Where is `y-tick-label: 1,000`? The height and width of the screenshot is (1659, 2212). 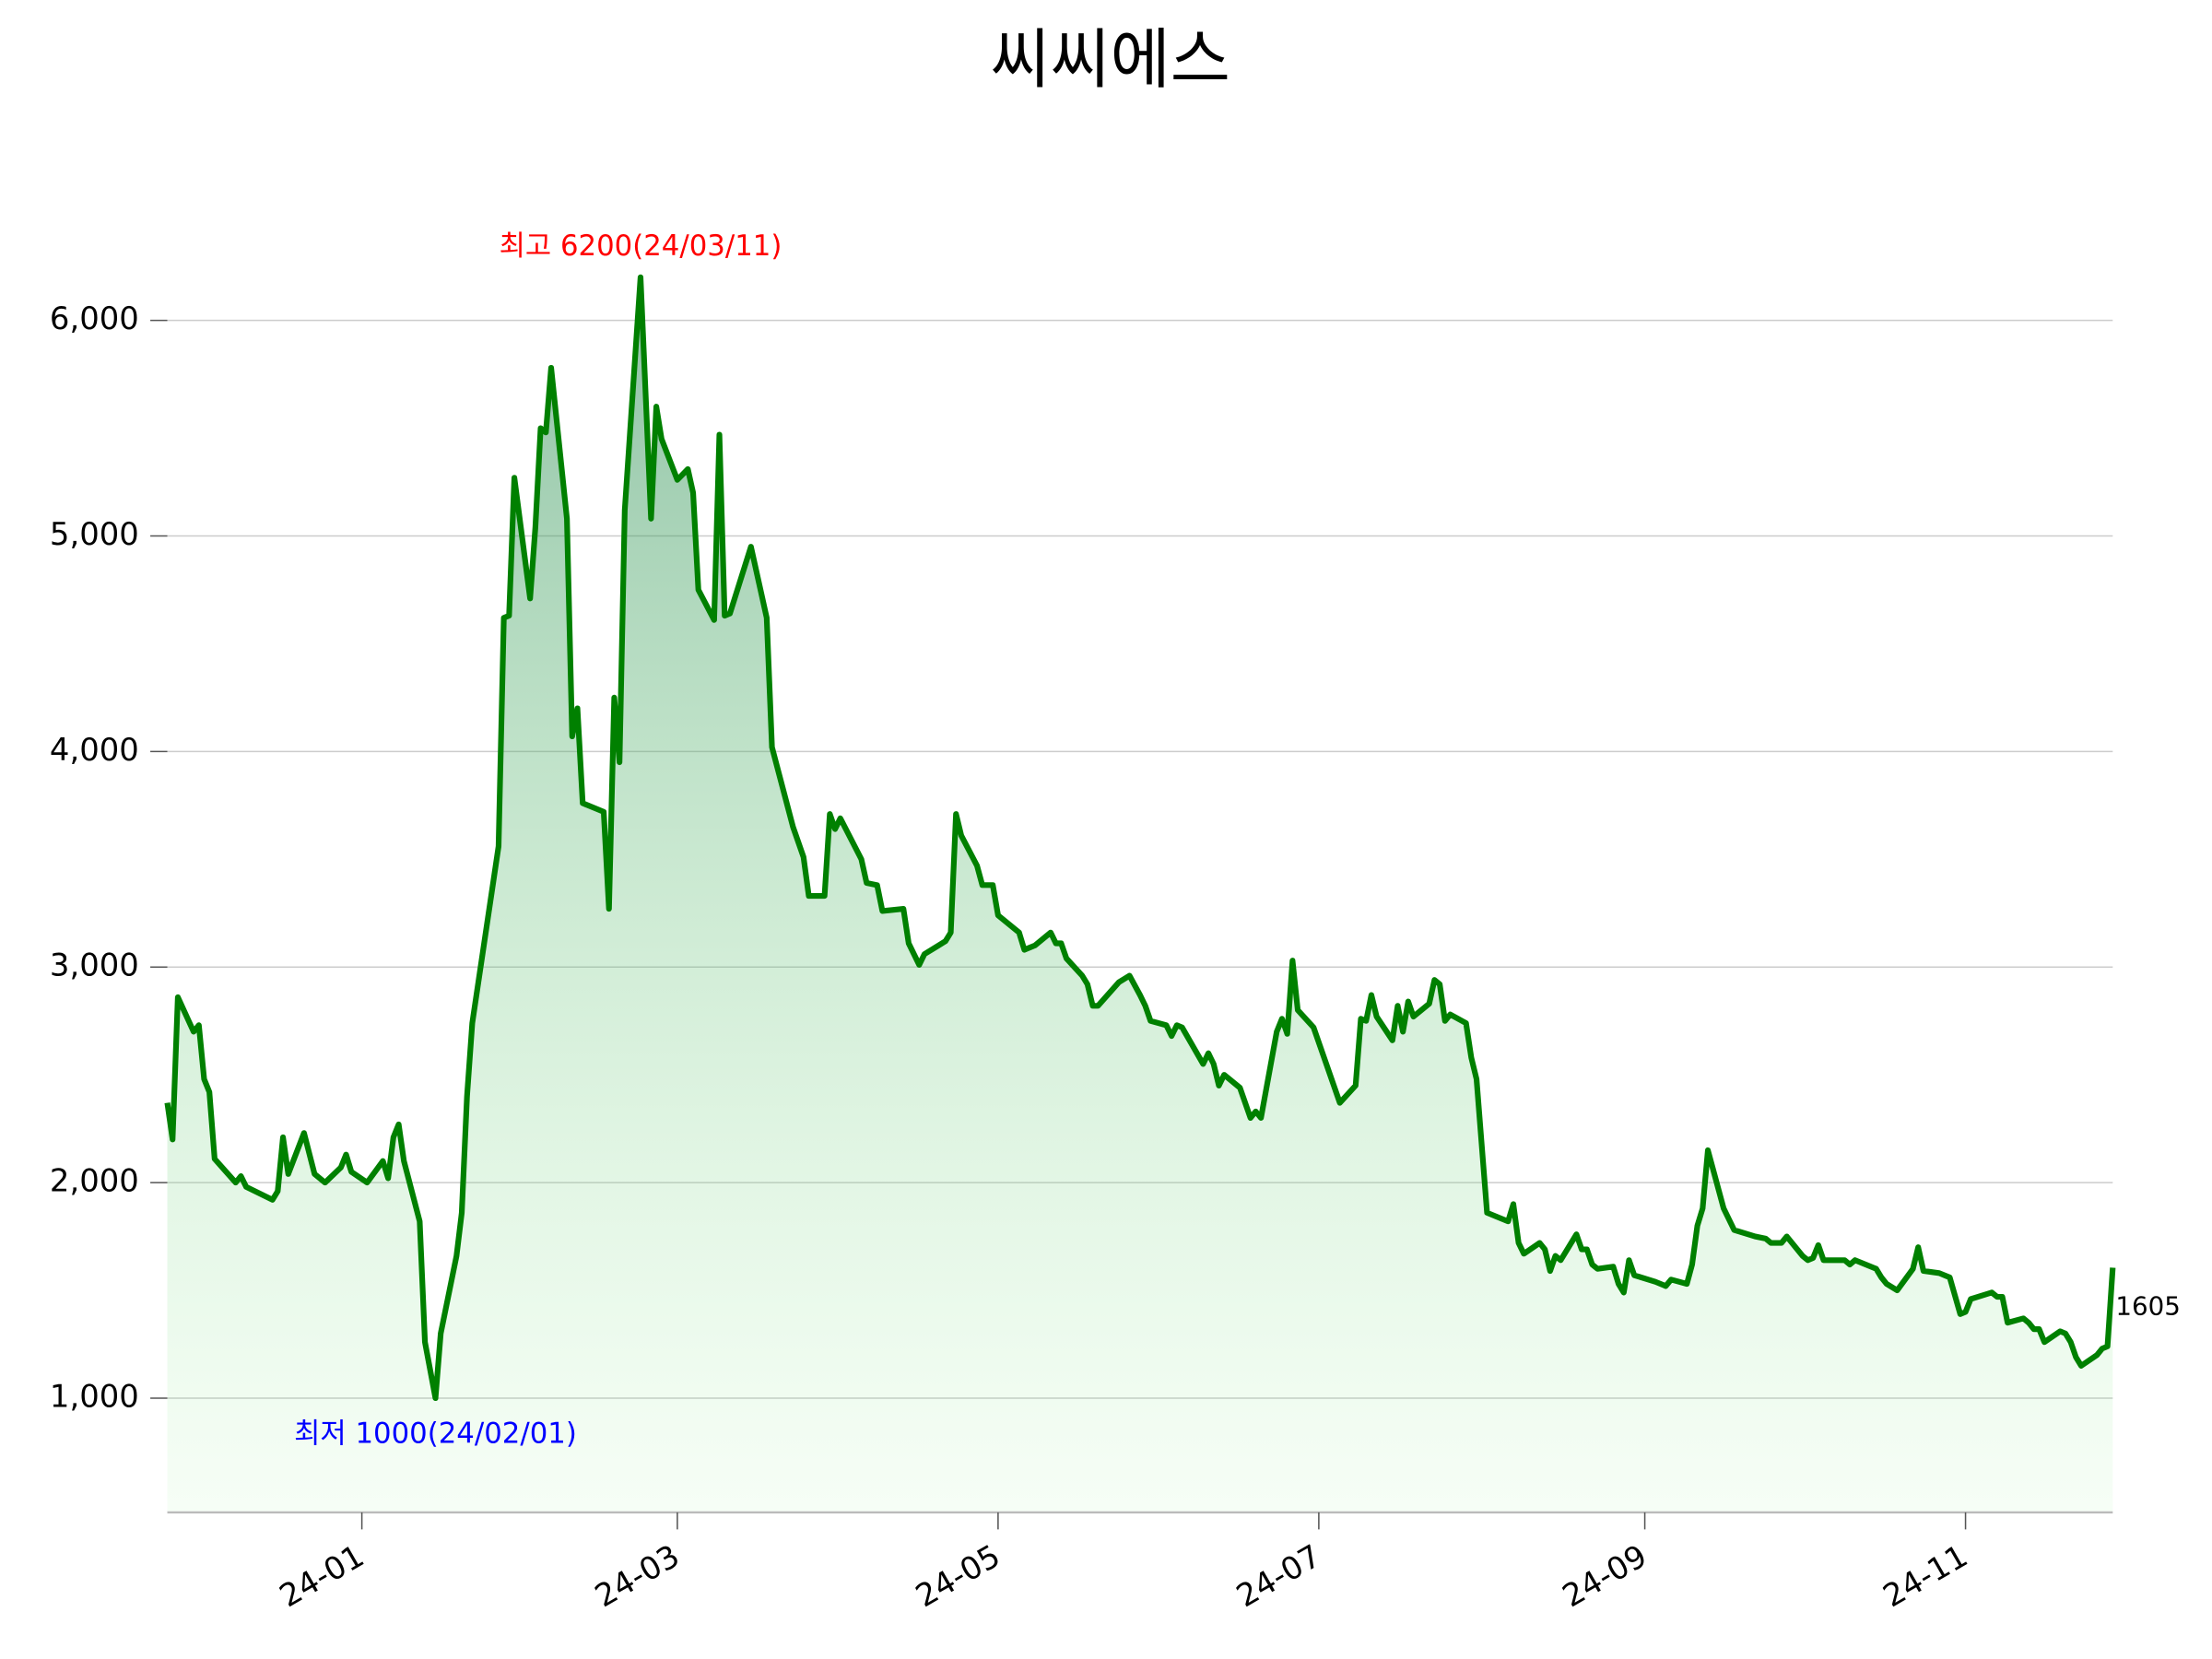 y-tick-label: 1,000 is located at coordinates (94, 1396).